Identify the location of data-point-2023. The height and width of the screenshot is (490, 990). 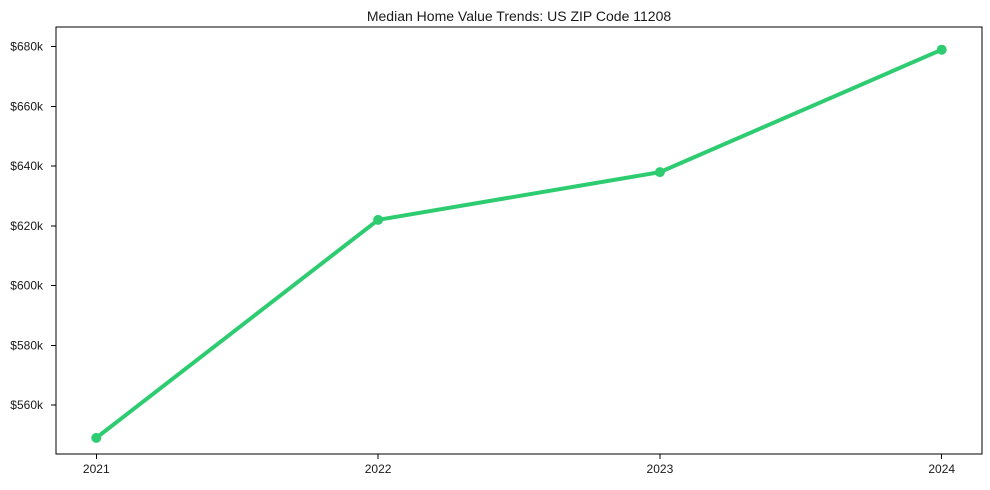
(659, 172).